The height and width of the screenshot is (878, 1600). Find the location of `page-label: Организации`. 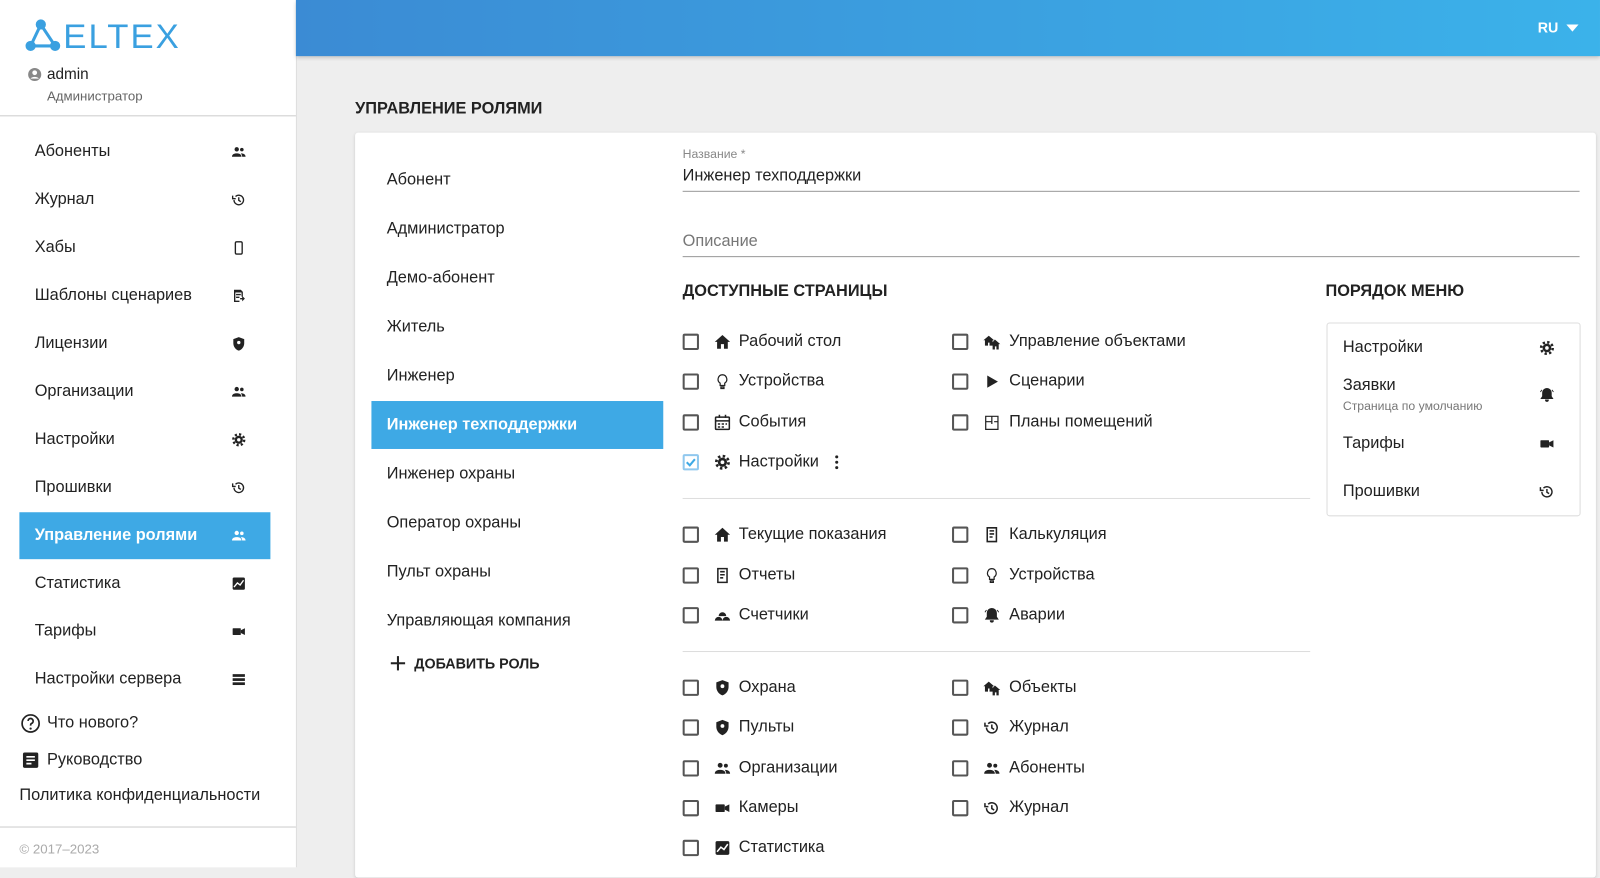

page-label: Организации is located at coordinates (788, 767).